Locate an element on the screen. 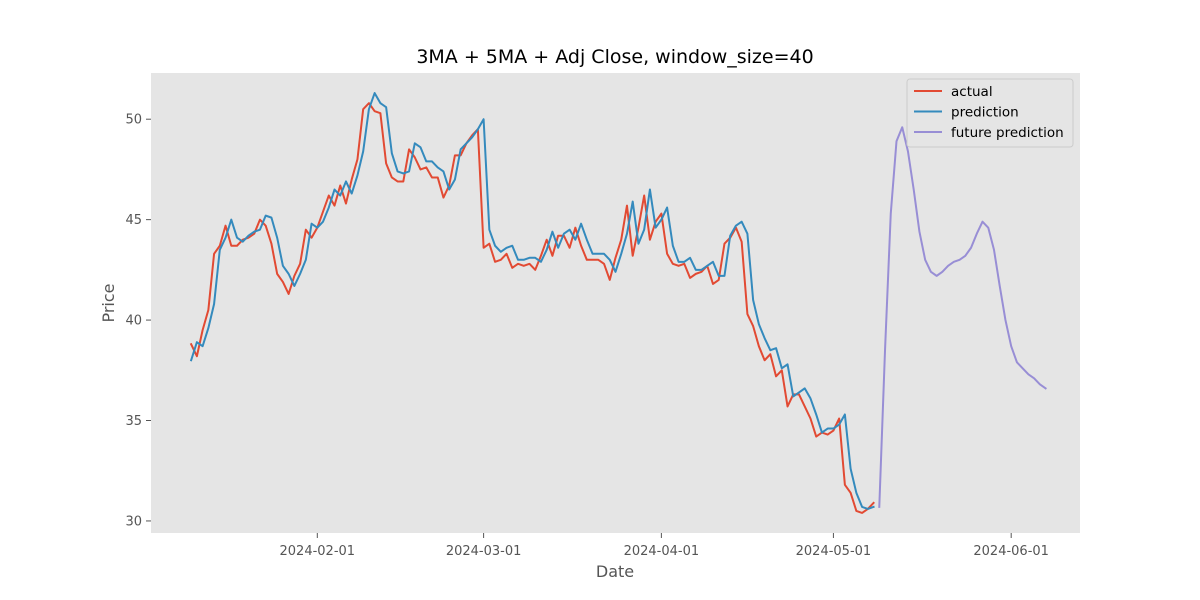 The height and width of the screenshot is (600, 1200). y-tick-label: 35 is located at coordinates (133, 421).